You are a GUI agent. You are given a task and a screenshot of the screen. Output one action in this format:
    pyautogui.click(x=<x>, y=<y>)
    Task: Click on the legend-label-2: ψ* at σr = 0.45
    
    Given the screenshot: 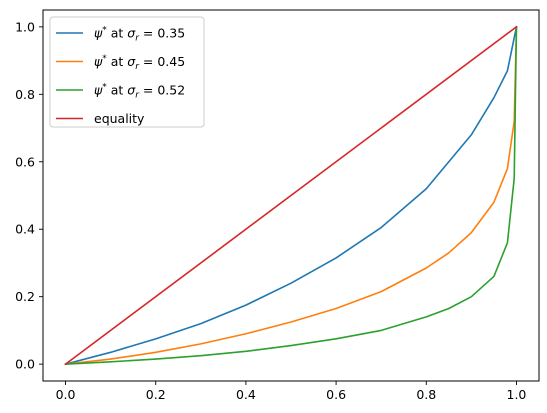 What is the action you would take?
    pyautogui.click(x=139, y=63)
    